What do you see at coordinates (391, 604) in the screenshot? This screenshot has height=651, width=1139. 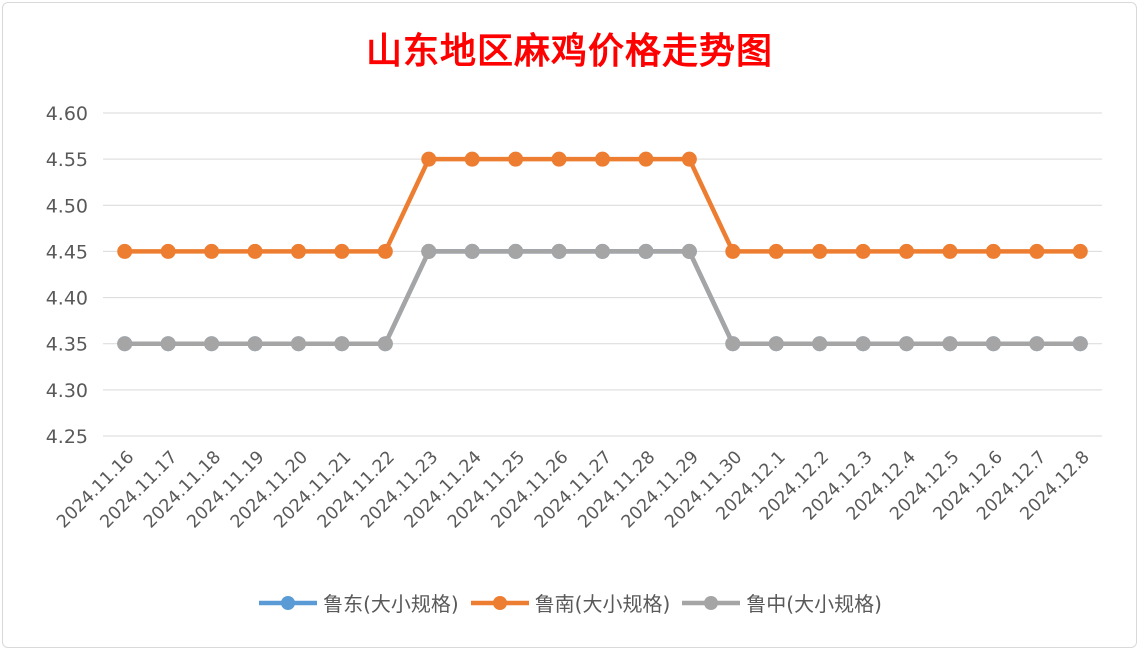 I see `legend-label: 鲁东(大小规格)` at bounding box center [391, 604].